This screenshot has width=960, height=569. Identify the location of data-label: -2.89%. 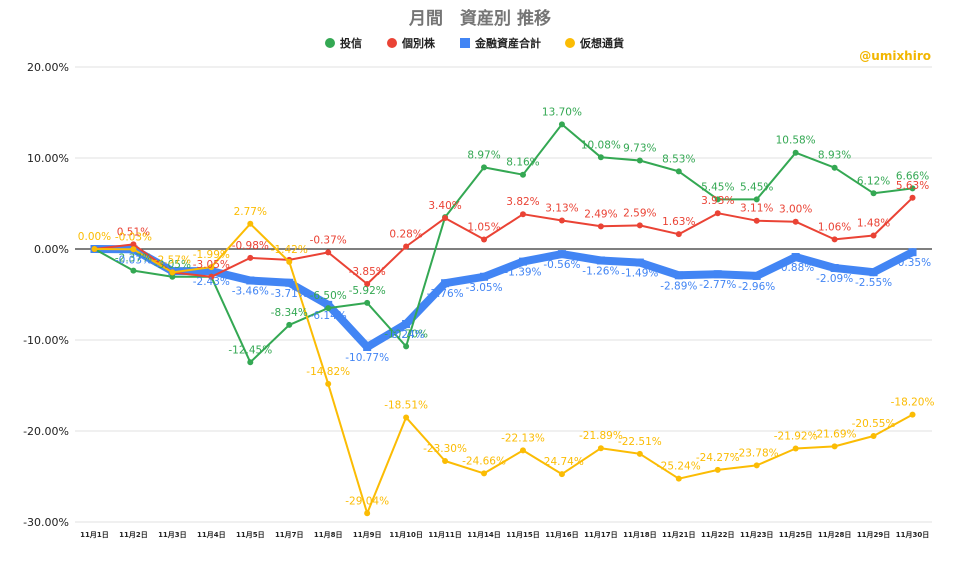
(678, 286).